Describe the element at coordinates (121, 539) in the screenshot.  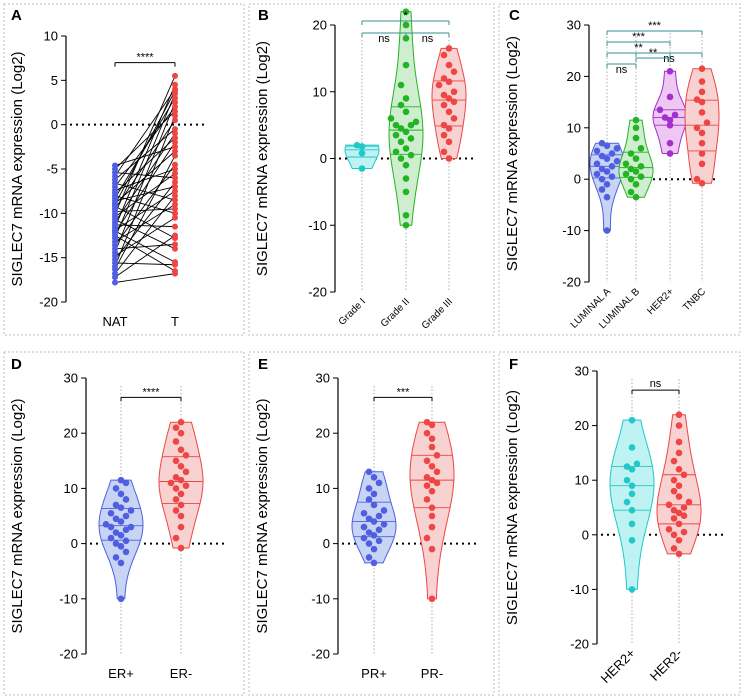
I see `violin-er-` at that location.